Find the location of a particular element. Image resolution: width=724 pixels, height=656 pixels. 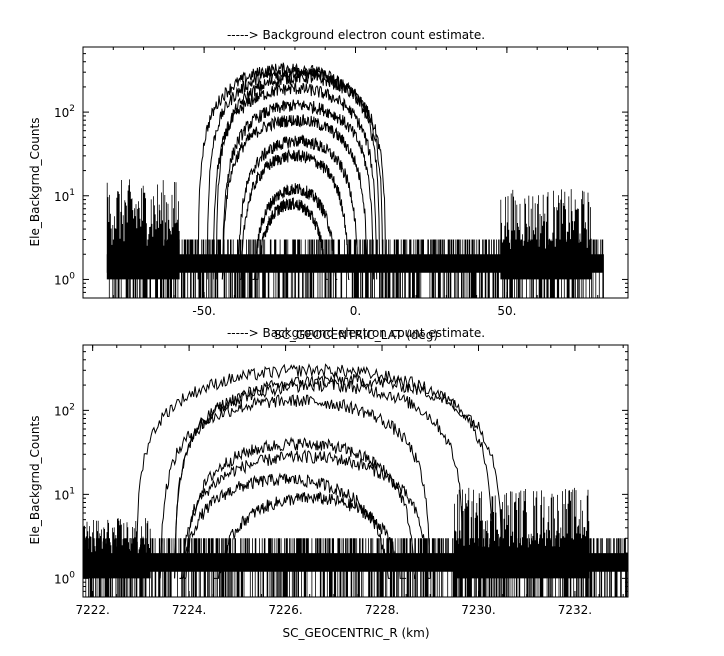

x-tick-label: 7228. is located at coordinates (382, 610).